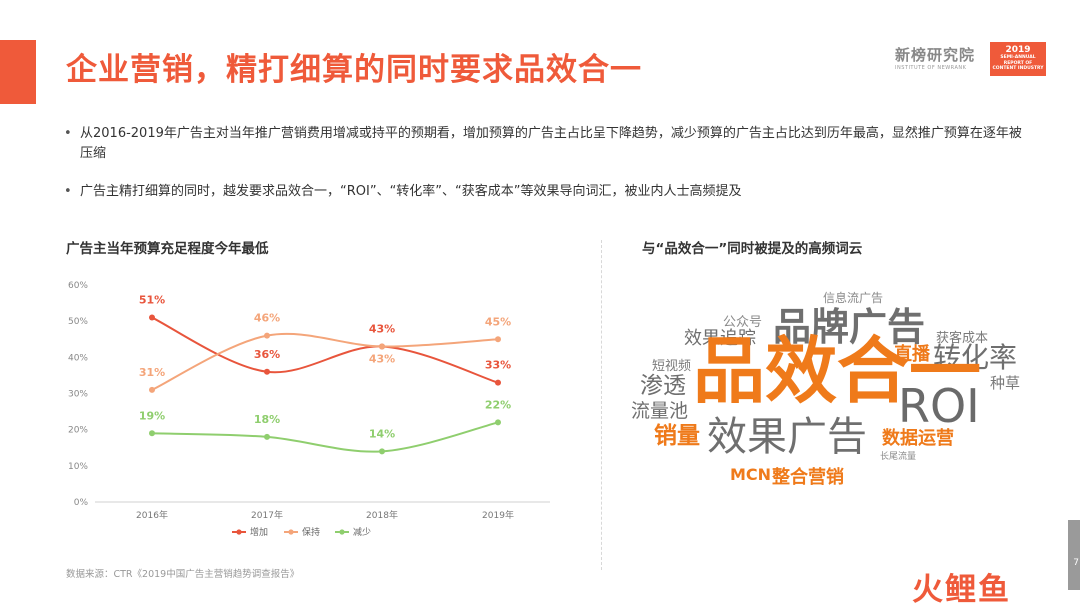  What do you see at coordinates (1076, 563) in the screenshot?
I see `page-number: 7` at bounding box center [1076, 563].